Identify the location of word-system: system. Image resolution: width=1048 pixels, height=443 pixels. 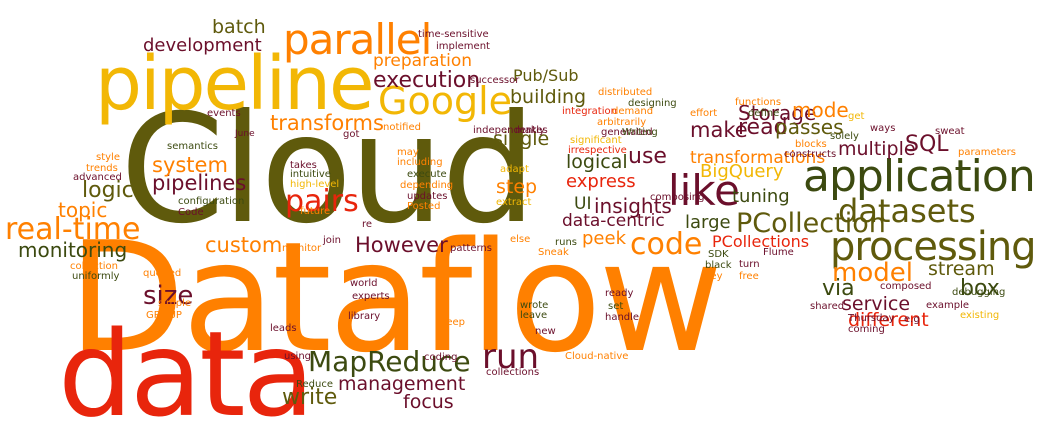
(190, 165).